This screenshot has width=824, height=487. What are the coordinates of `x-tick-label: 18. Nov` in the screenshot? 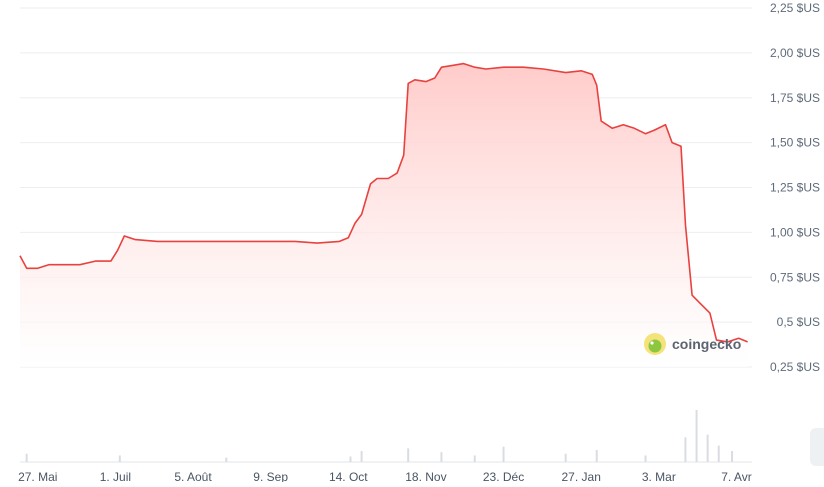 It's located at (425, 476).